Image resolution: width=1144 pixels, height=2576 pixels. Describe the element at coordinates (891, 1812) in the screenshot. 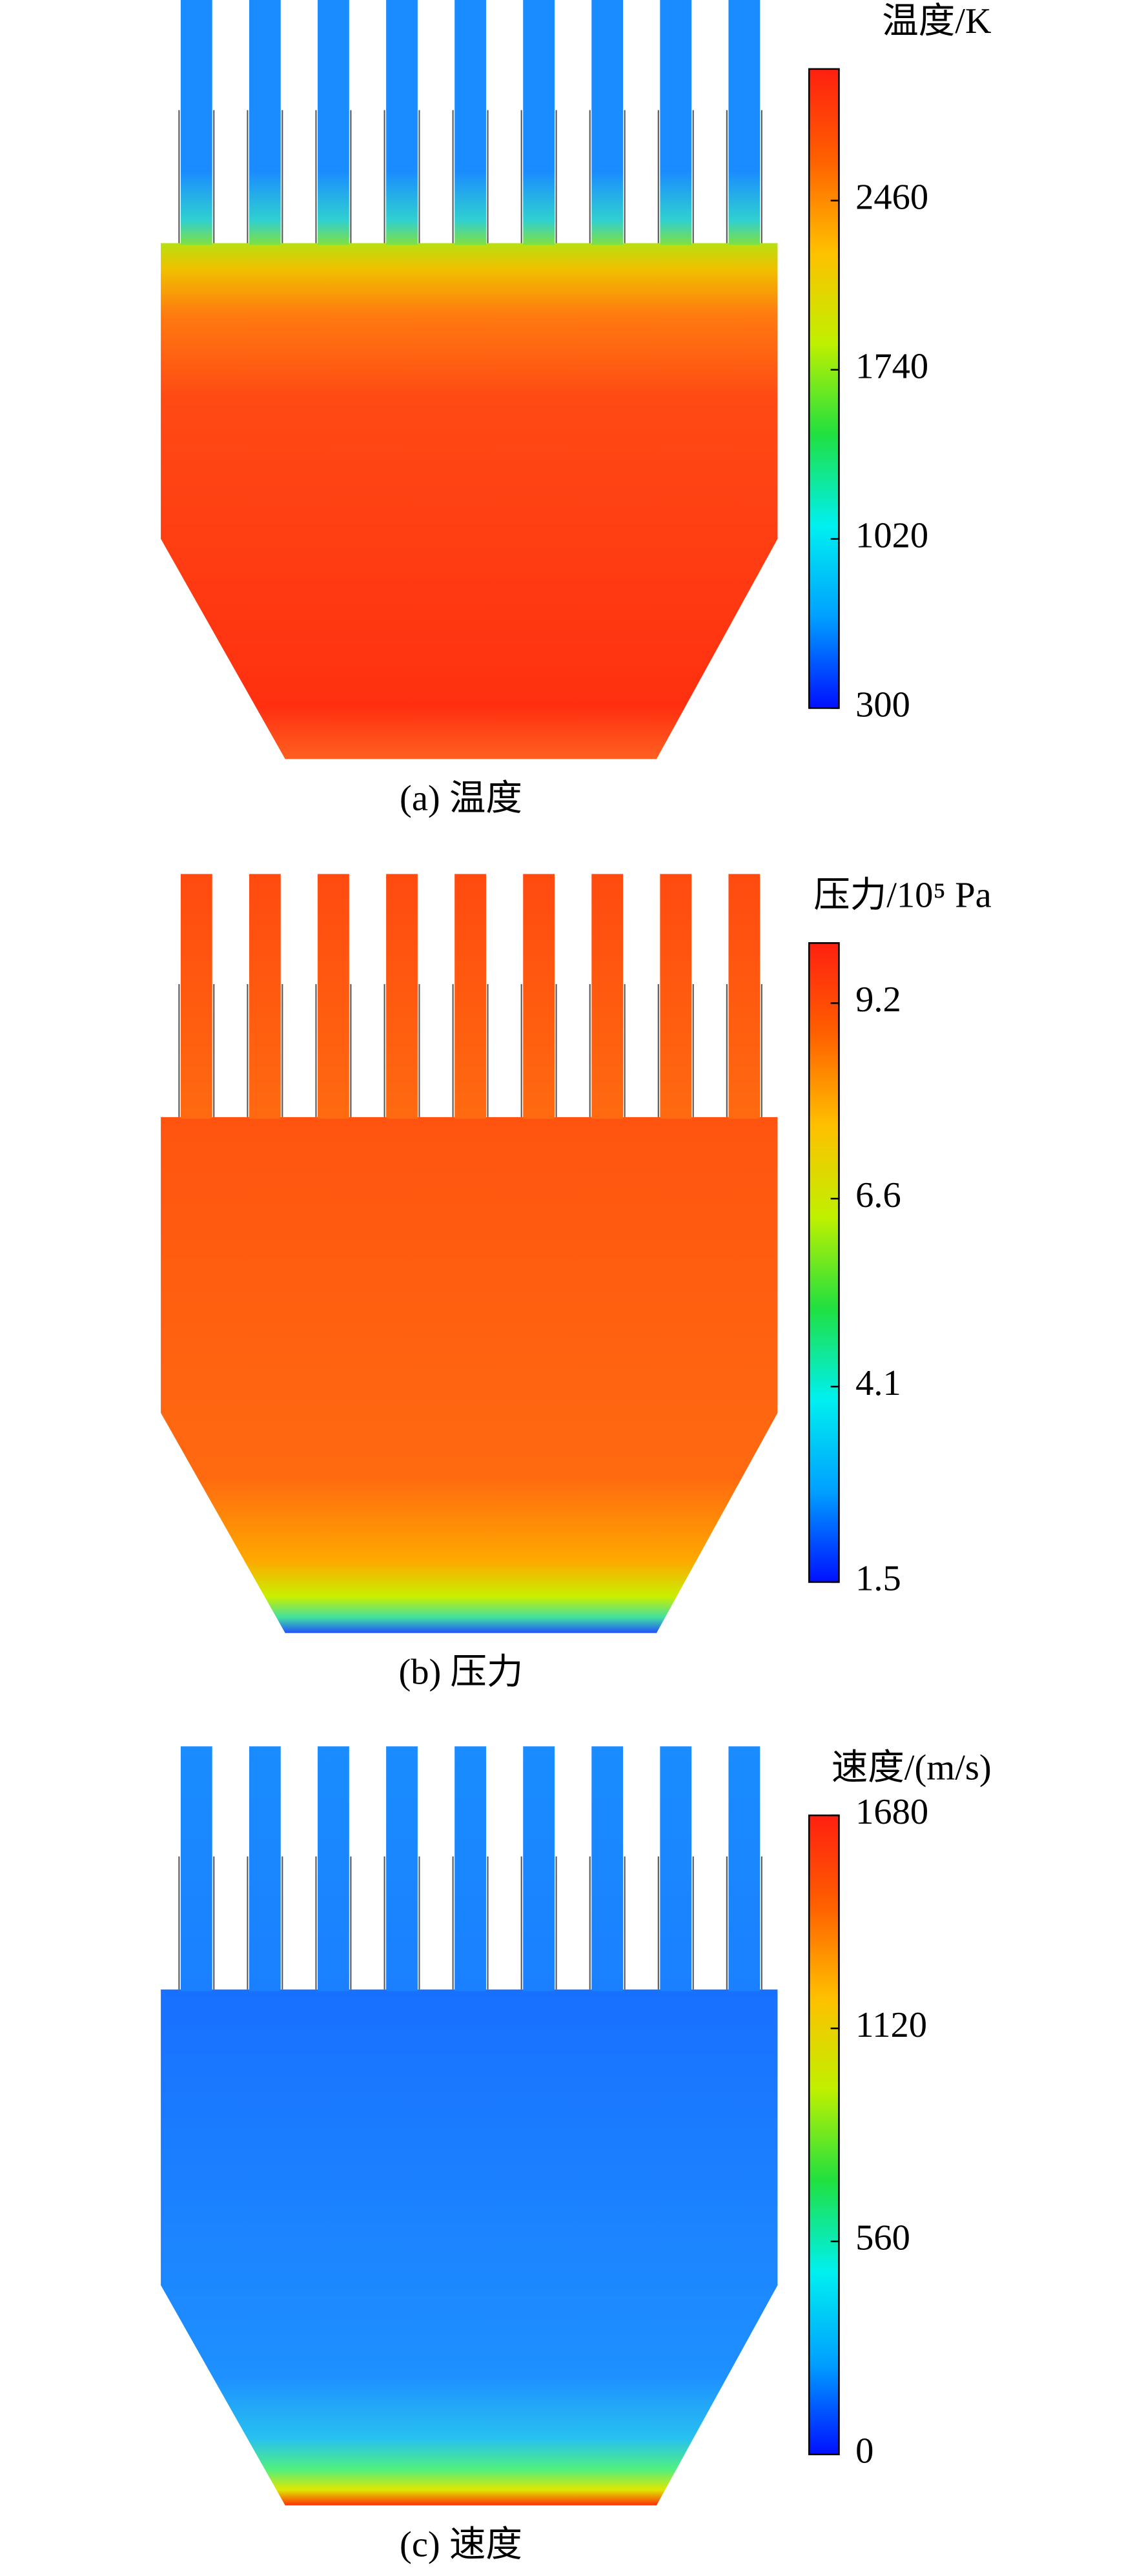

I see `colorbar-tick-label: 1680` at that location.